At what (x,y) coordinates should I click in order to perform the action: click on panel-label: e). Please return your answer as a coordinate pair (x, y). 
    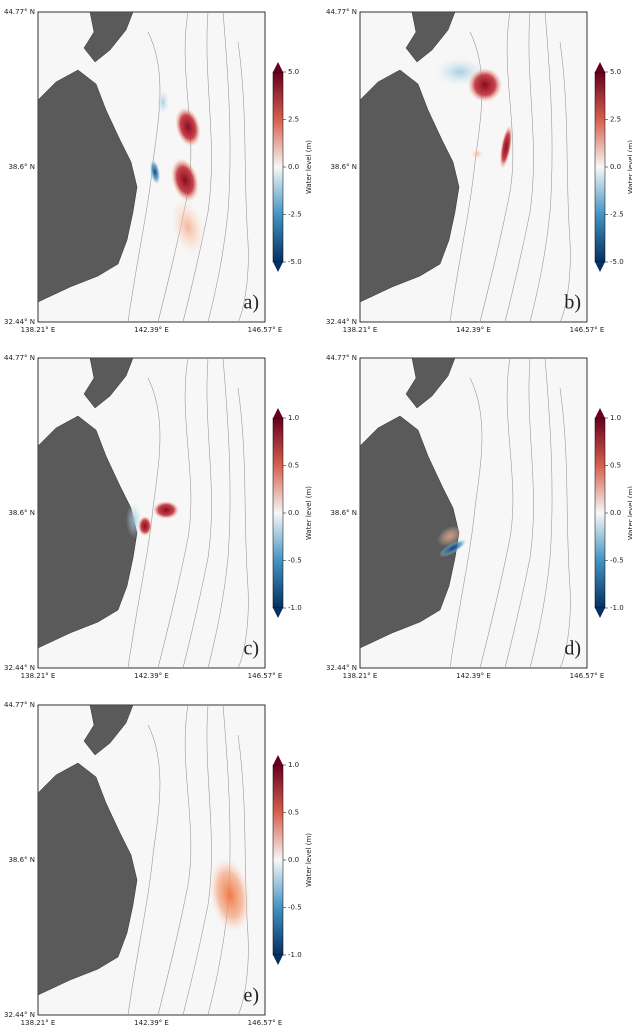
    Looking at the image, I should click on (251, 996).